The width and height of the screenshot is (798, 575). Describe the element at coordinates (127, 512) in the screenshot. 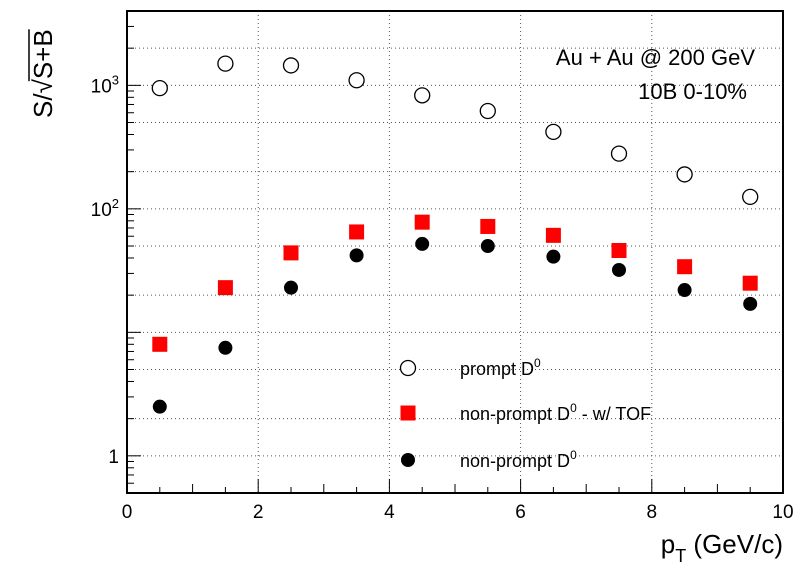

I see `x-tick-label: 0` at that location.